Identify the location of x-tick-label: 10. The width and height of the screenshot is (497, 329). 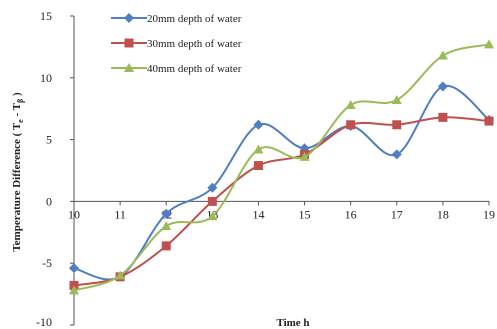
(74, 214).